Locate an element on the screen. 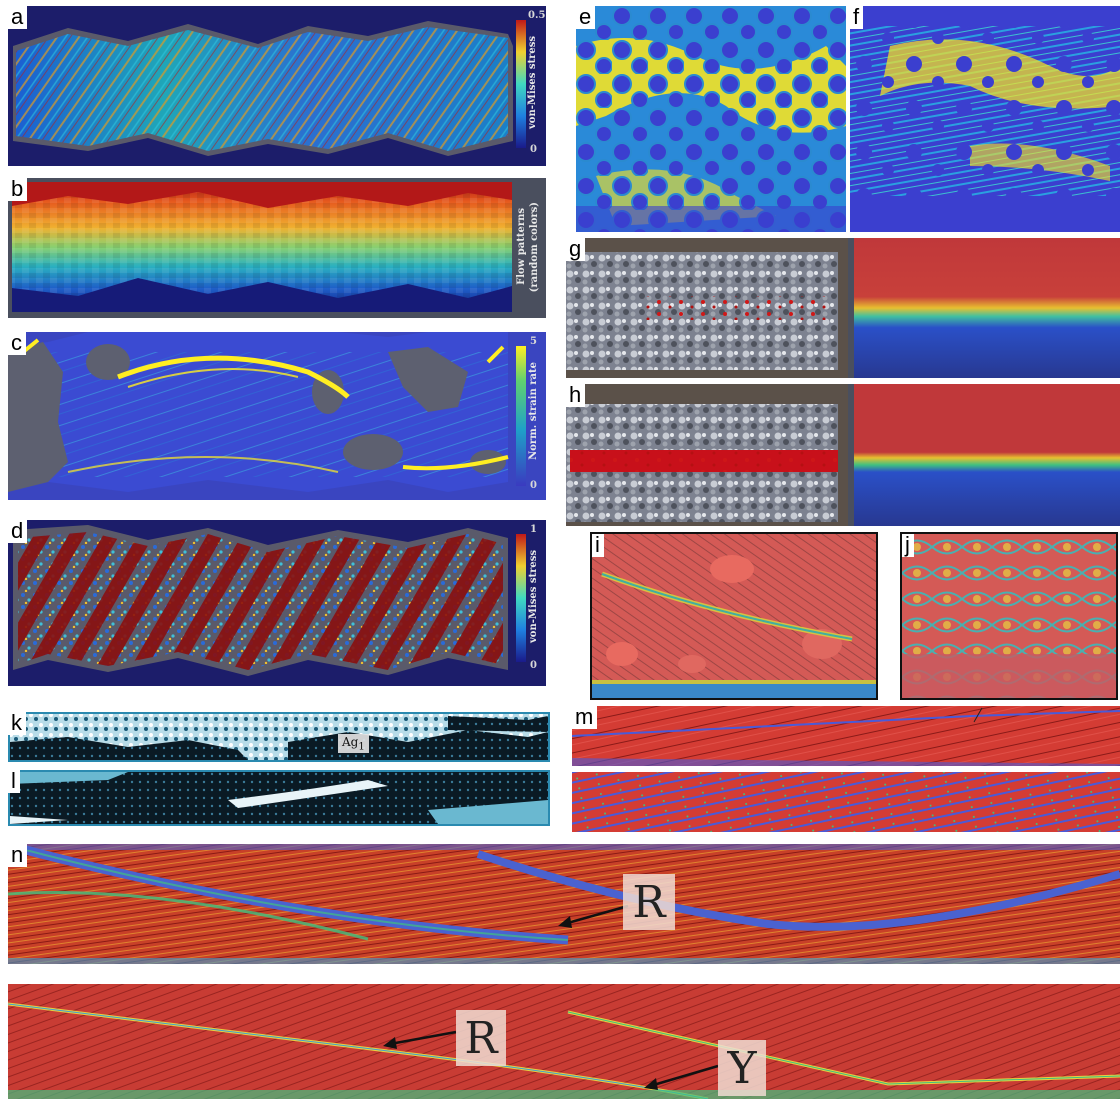 Image resolution: width=1120 pixels, height=1099 pixels. panel-a-colorbar-min: 0 is located at coordinates (533, 149).